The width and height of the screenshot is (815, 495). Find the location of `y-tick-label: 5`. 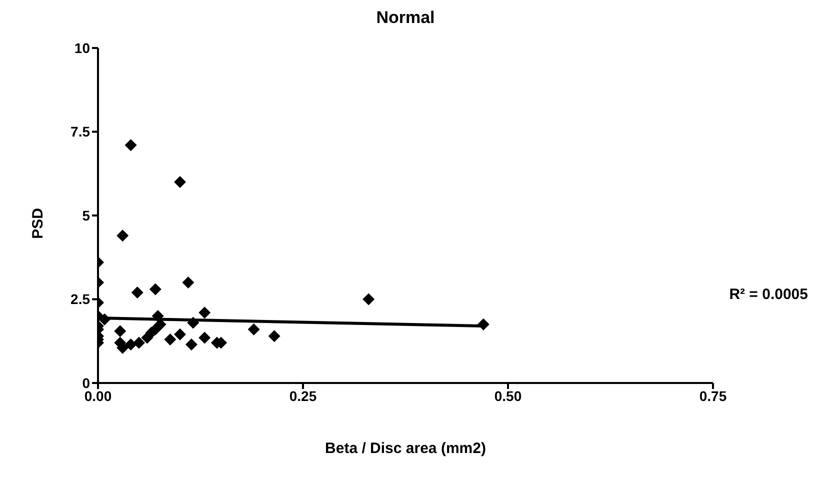

y-tick-label: 5 is located at coordinates (86, 215).